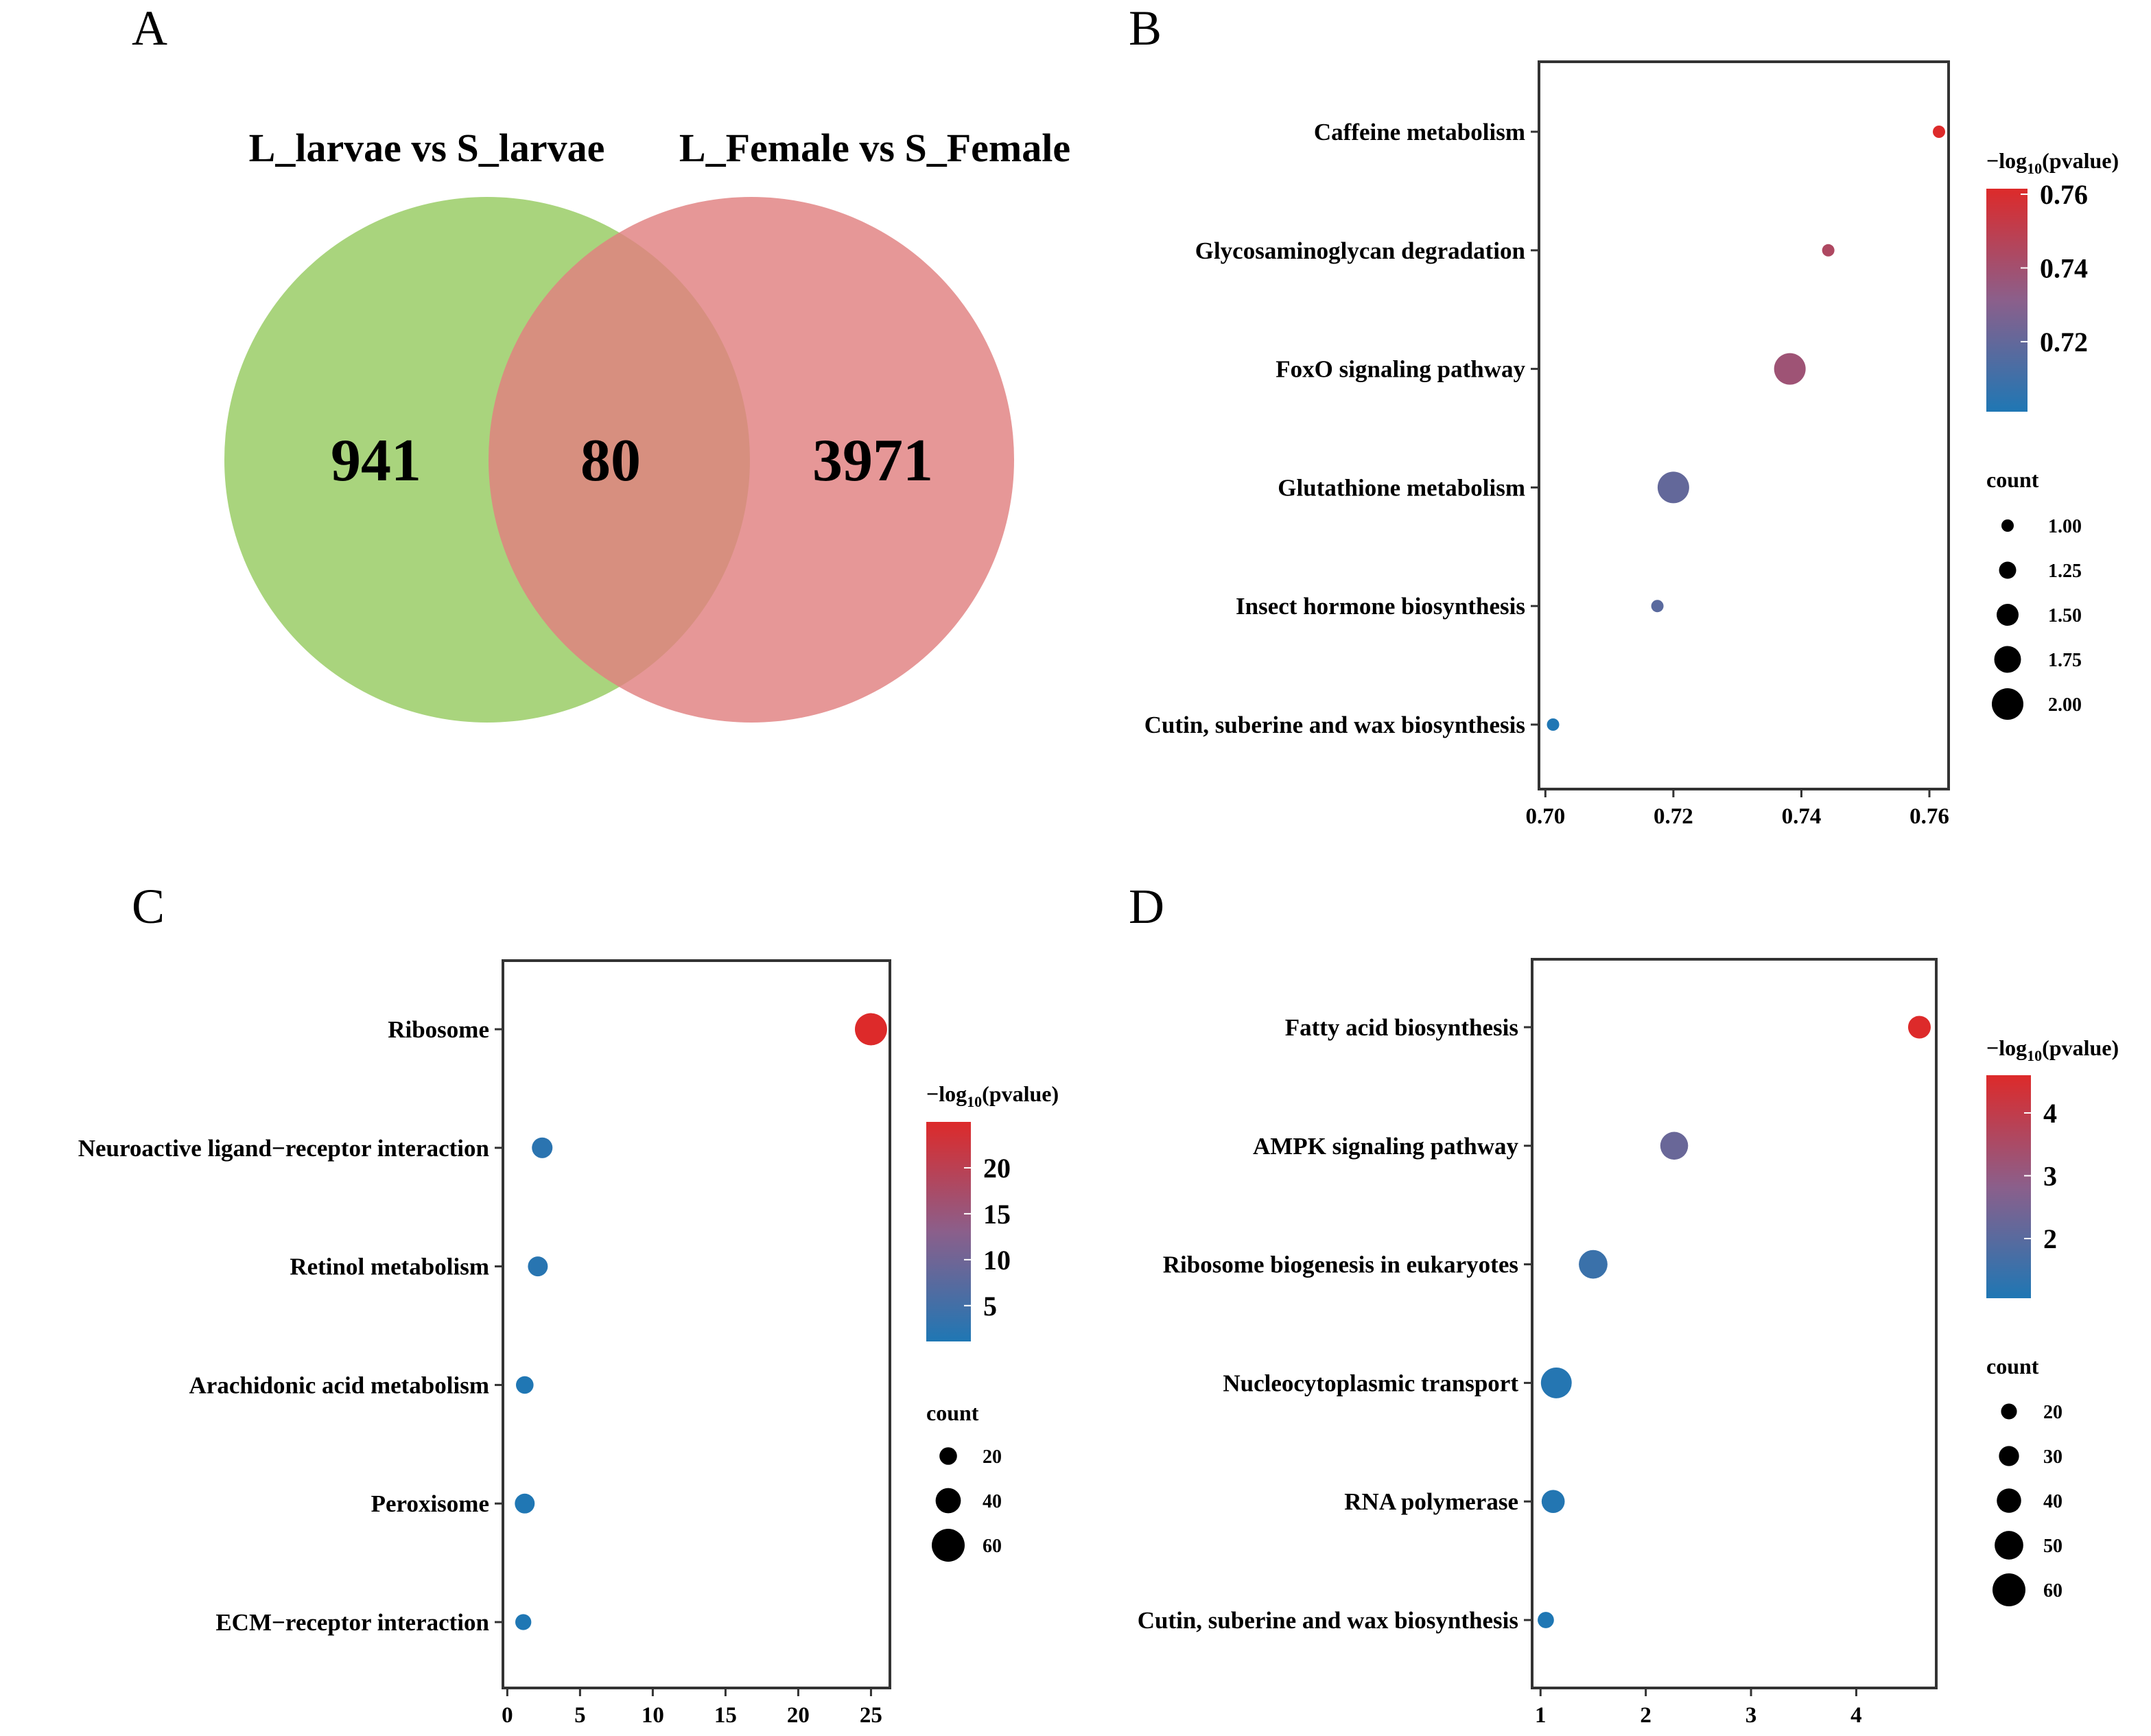  I want to click on x-tick-label: 2, so click(1646, 1716).